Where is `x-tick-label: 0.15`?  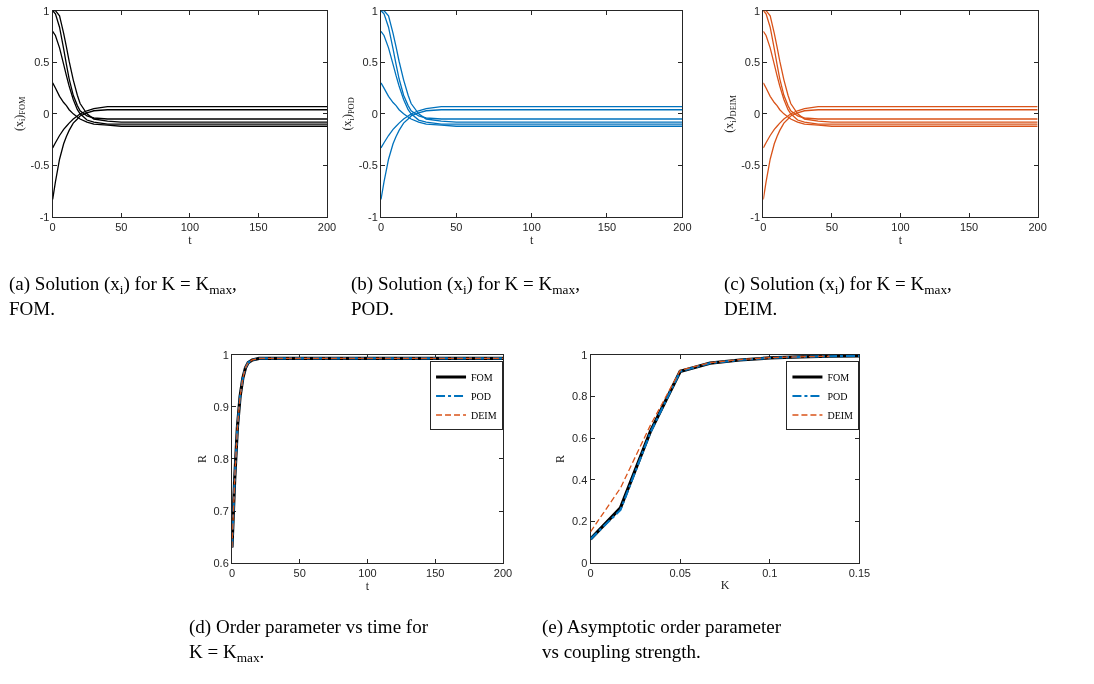 x-tick-label: 0.15 is located at coordinates (859, 573).